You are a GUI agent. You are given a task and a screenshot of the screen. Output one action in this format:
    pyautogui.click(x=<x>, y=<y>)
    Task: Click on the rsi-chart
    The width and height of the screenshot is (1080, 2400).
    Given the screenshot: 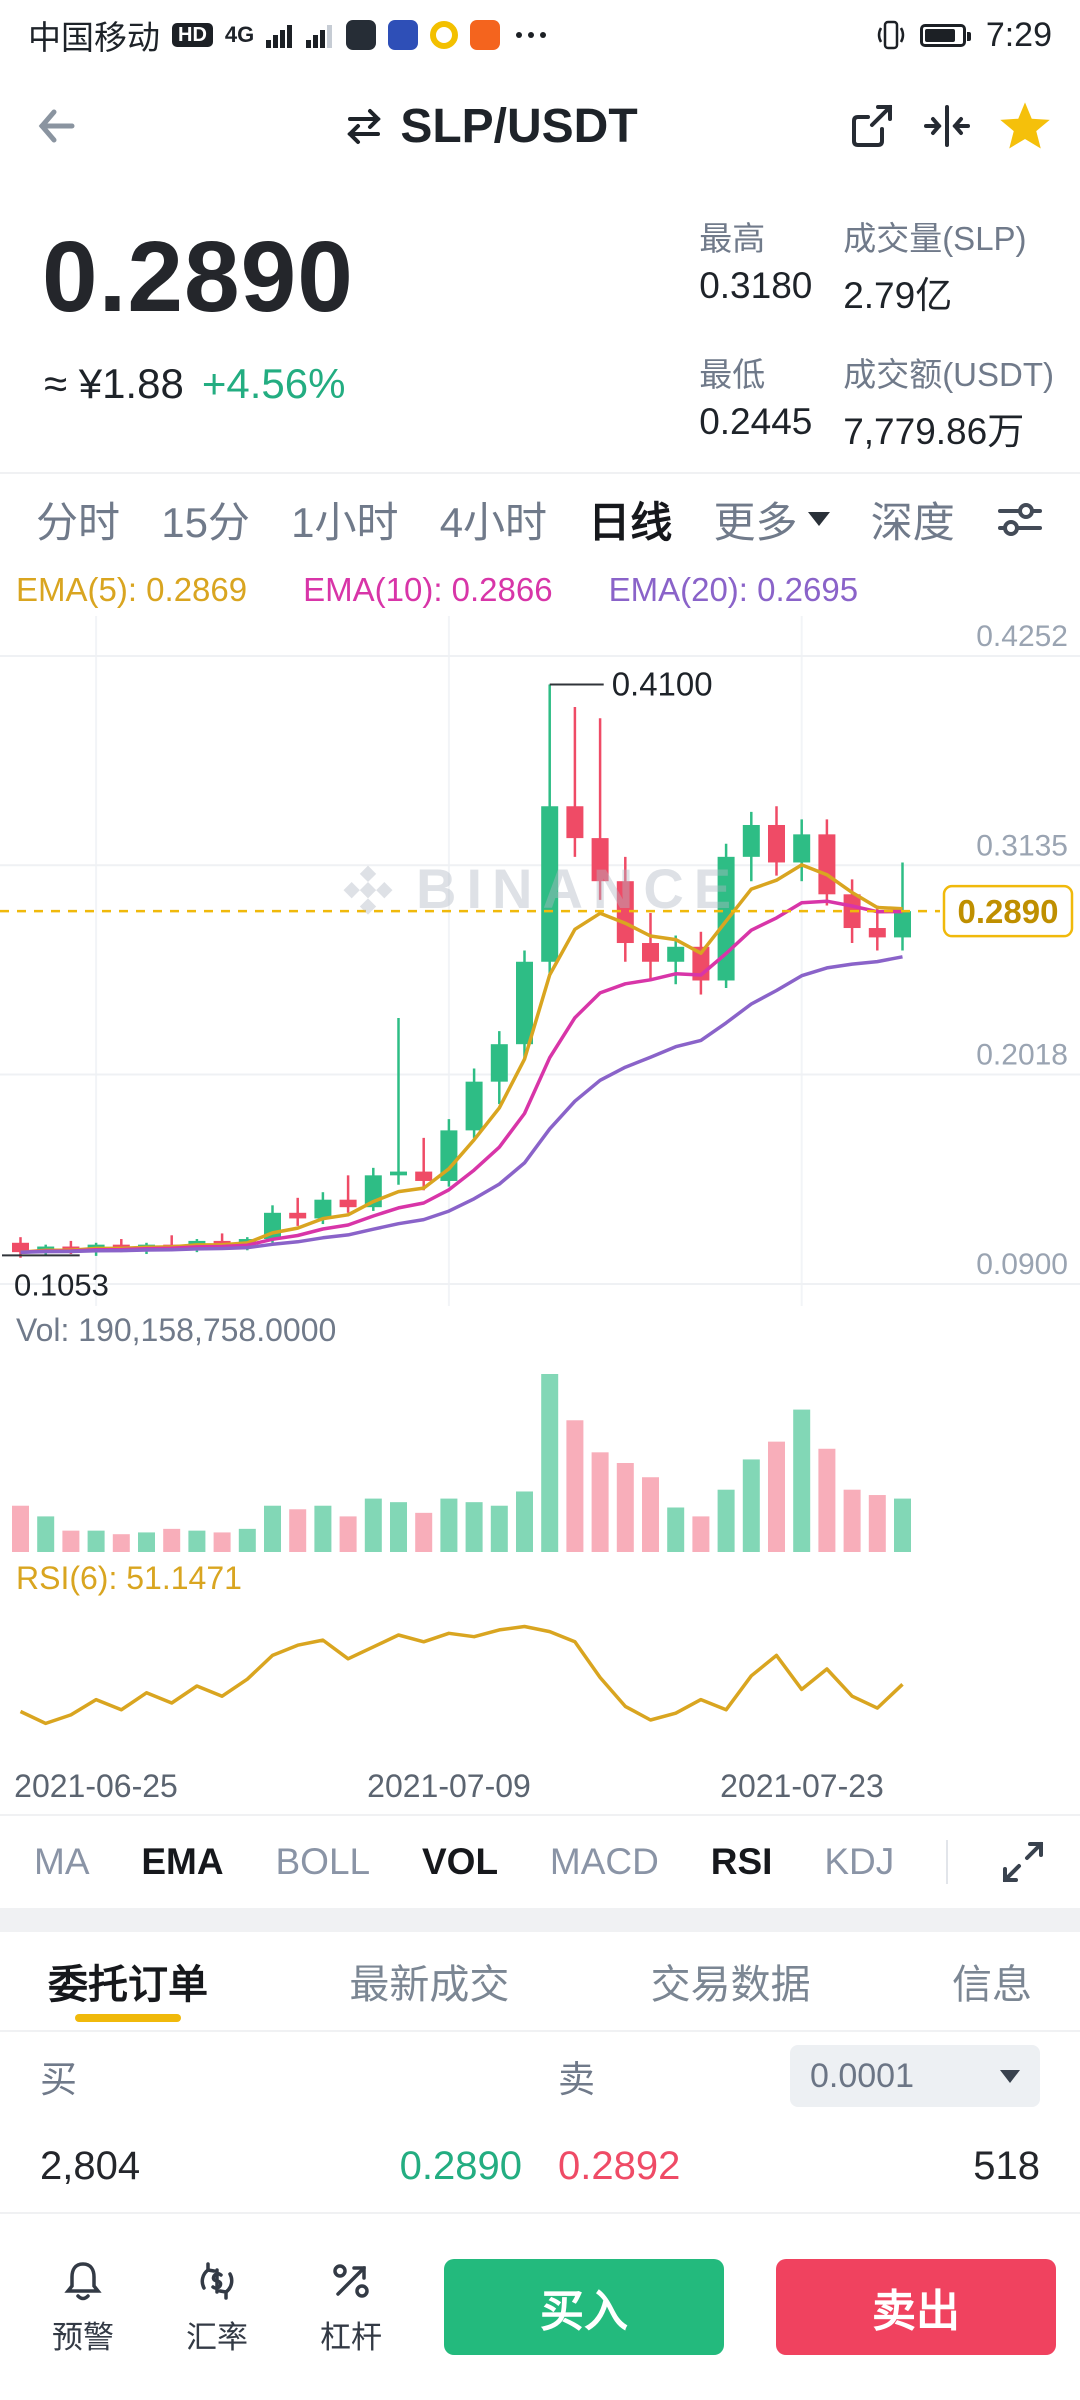 What is the action you would take?
    pyautogui.click(x=540, y=1682)
    